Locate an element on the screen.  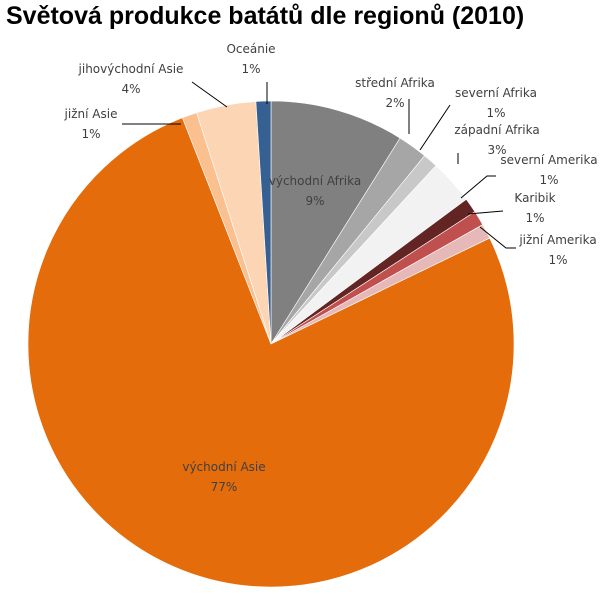
slice-value-label: 4% is located at coordinates (130, 89).